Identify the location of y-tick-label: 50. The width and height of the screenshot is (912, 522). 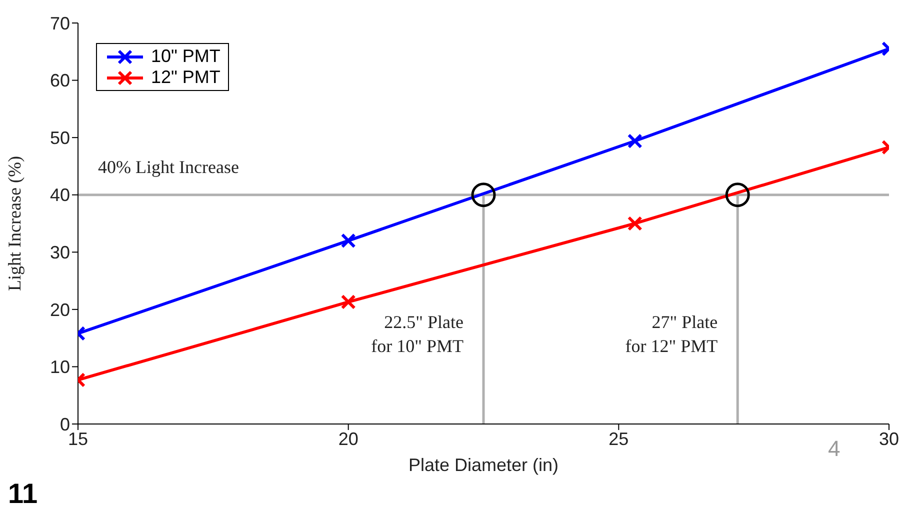
(60, 138).